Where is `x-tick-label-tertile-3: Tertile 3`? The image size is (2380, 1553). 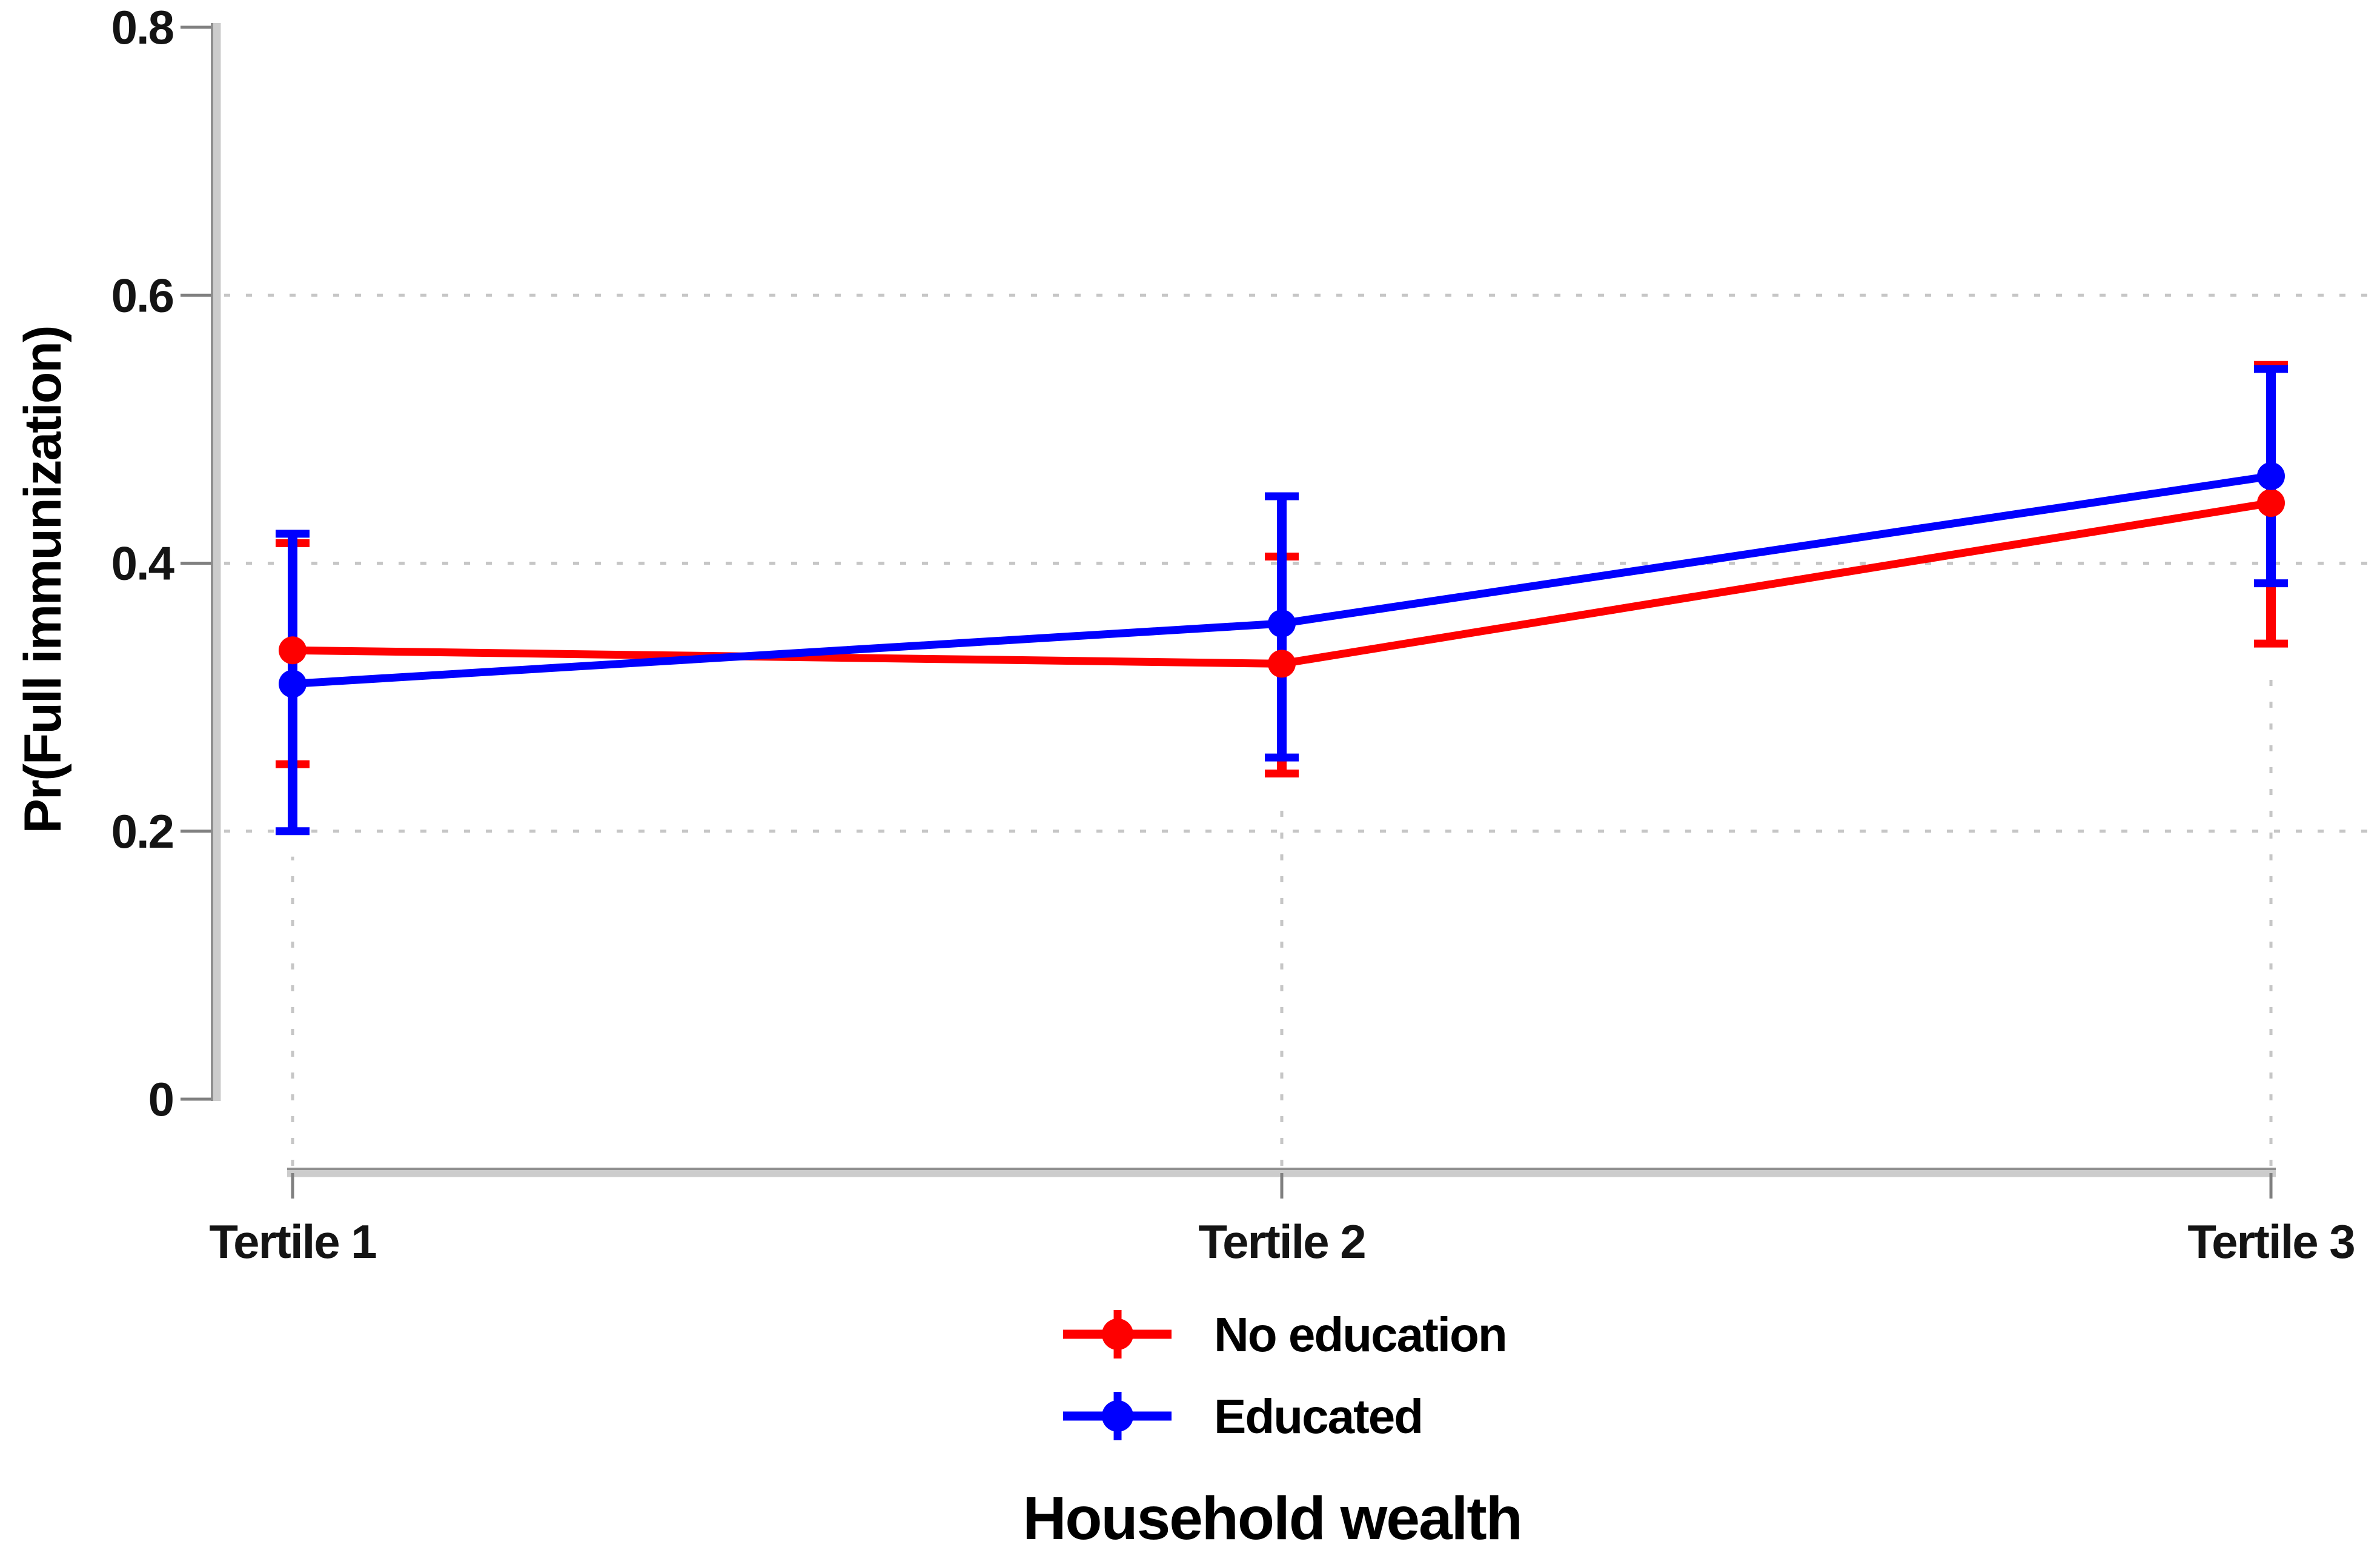
x-tick-label-tertile-3: Tertile 3 is located at coordinates (2270, 1241).